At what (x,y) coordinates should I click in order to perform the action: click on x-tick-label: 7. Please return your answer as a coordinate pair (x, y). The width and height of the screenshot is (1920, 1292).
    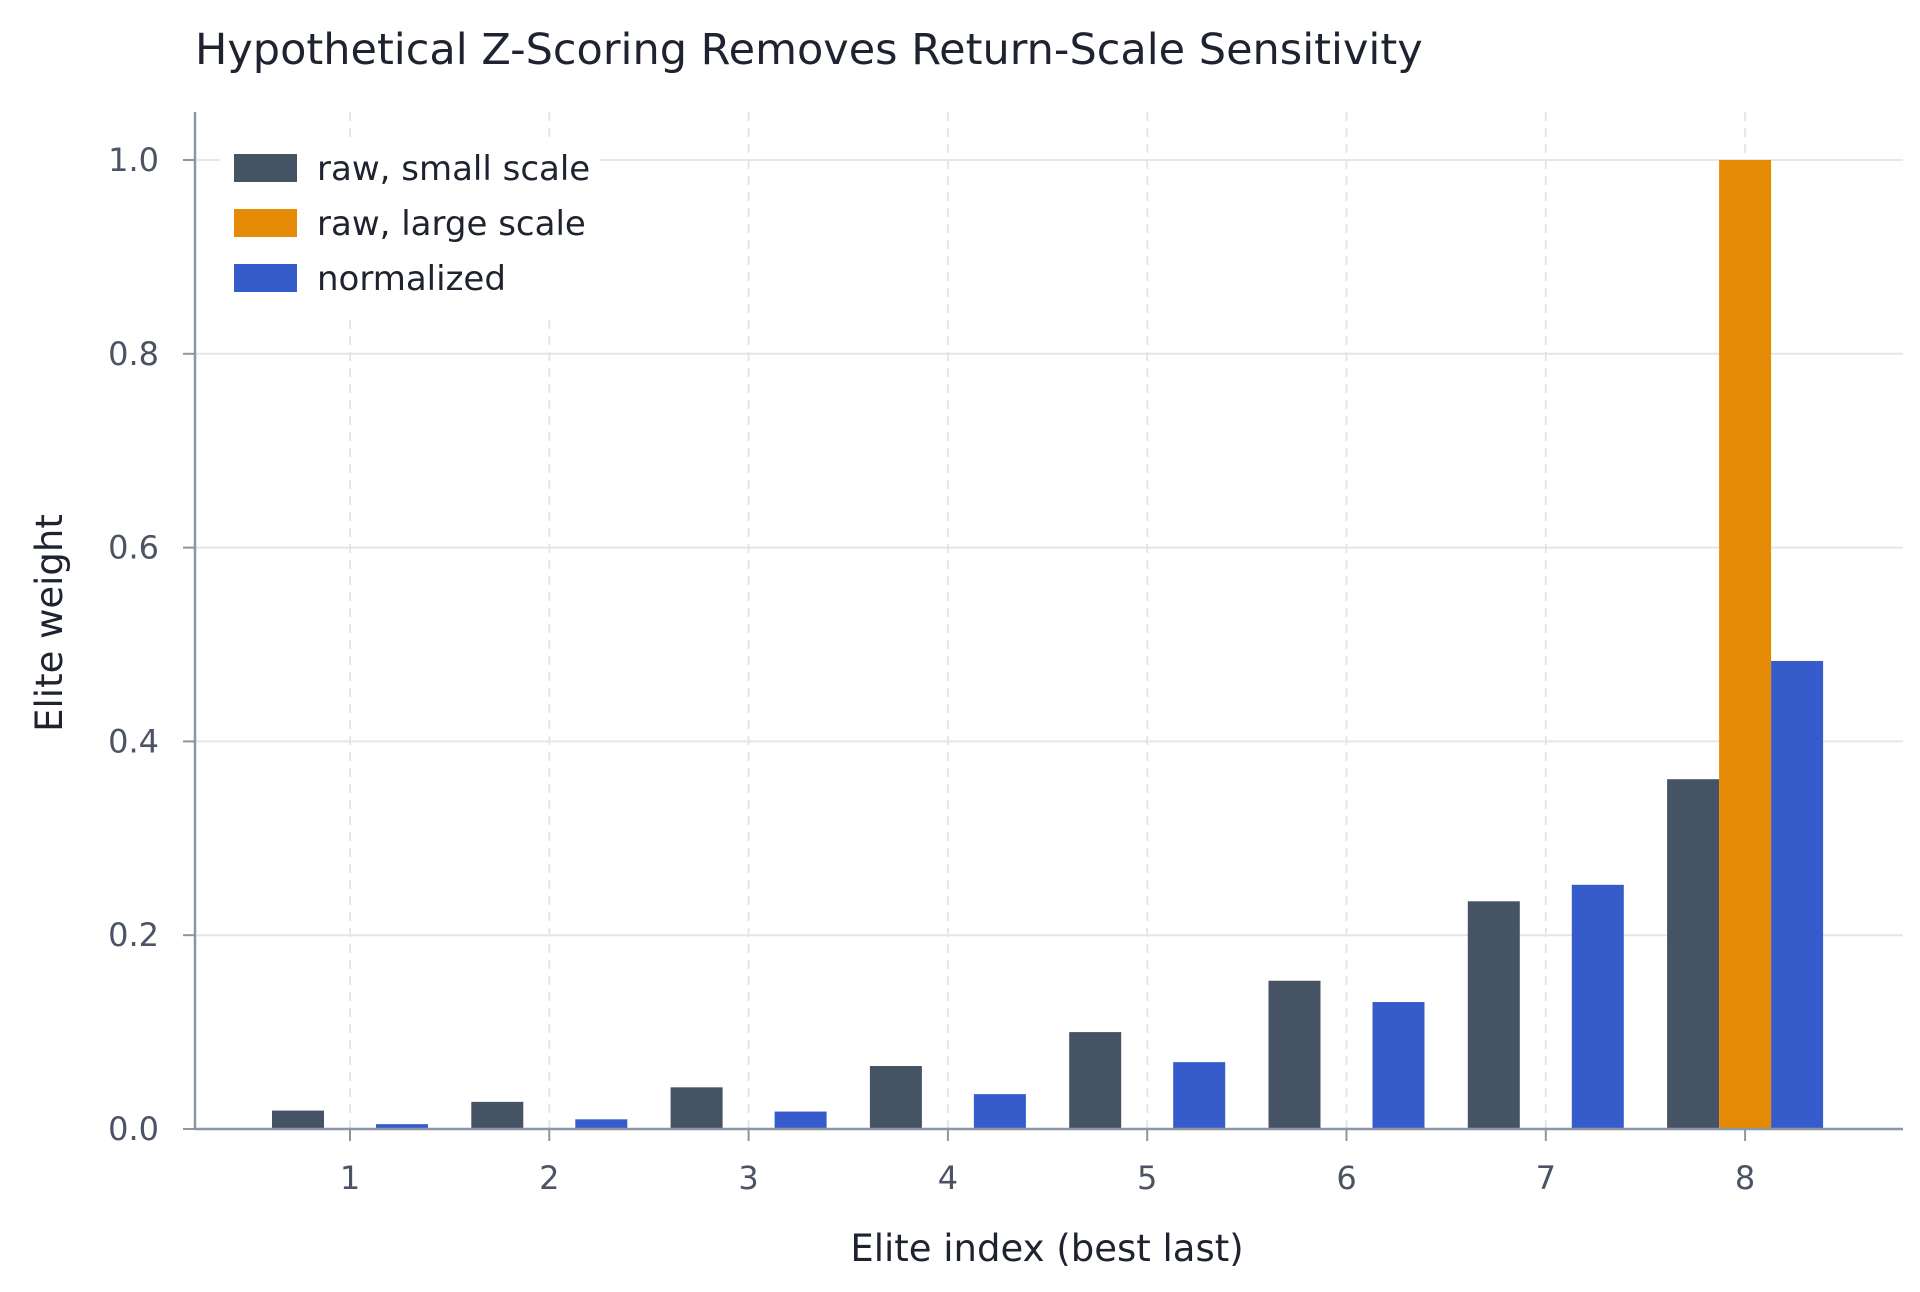
    Looking at the image, I should click on (1546, 1178).